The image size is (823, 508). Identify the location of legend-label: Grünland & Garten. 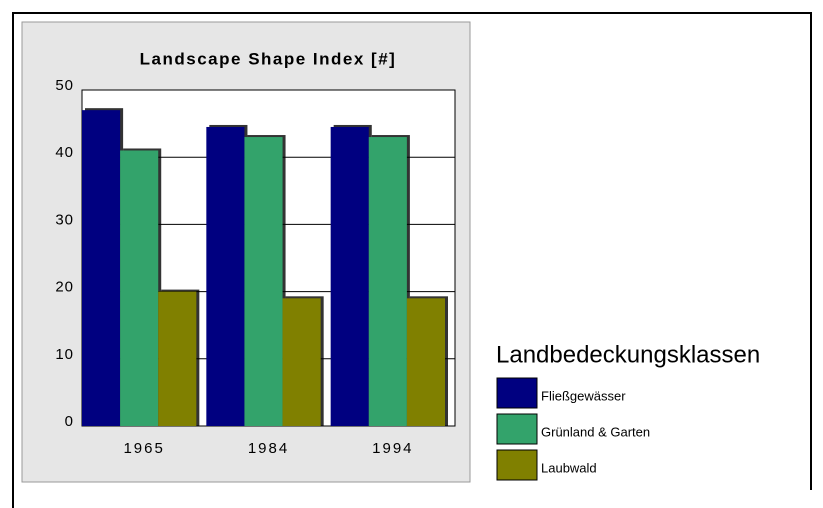
(595, 431).